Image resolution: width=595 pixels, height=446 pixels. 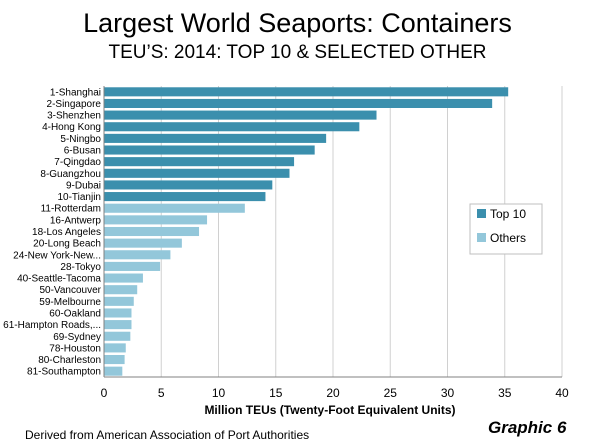 What do you see at coordinates (66, 232) in the screenshot?
I see `category-label: 18-Los Angeles` at bounding box center [66, 232].